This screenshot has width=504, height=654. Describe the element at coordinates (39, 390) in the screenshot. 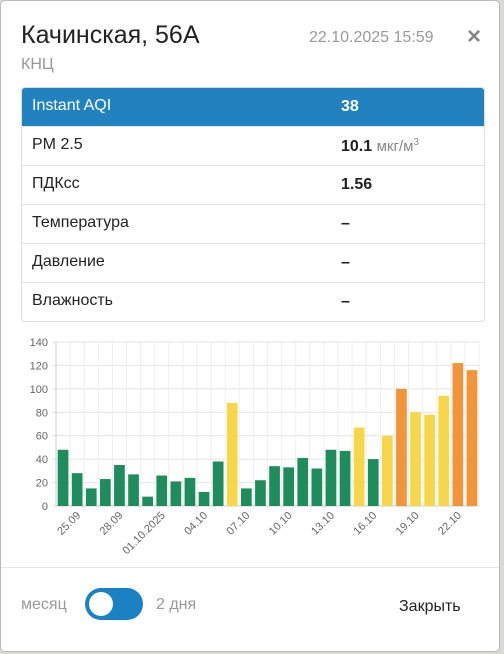

I see `y-tick-label: 100` at that location.